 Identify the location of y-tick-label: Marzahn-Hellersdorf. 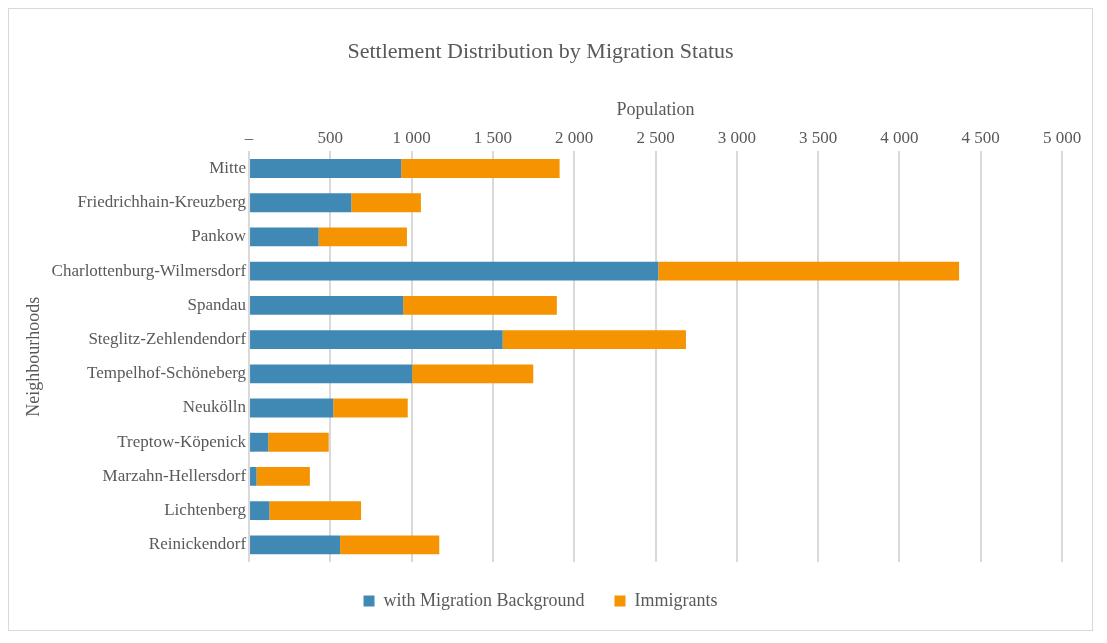
(174, 475).